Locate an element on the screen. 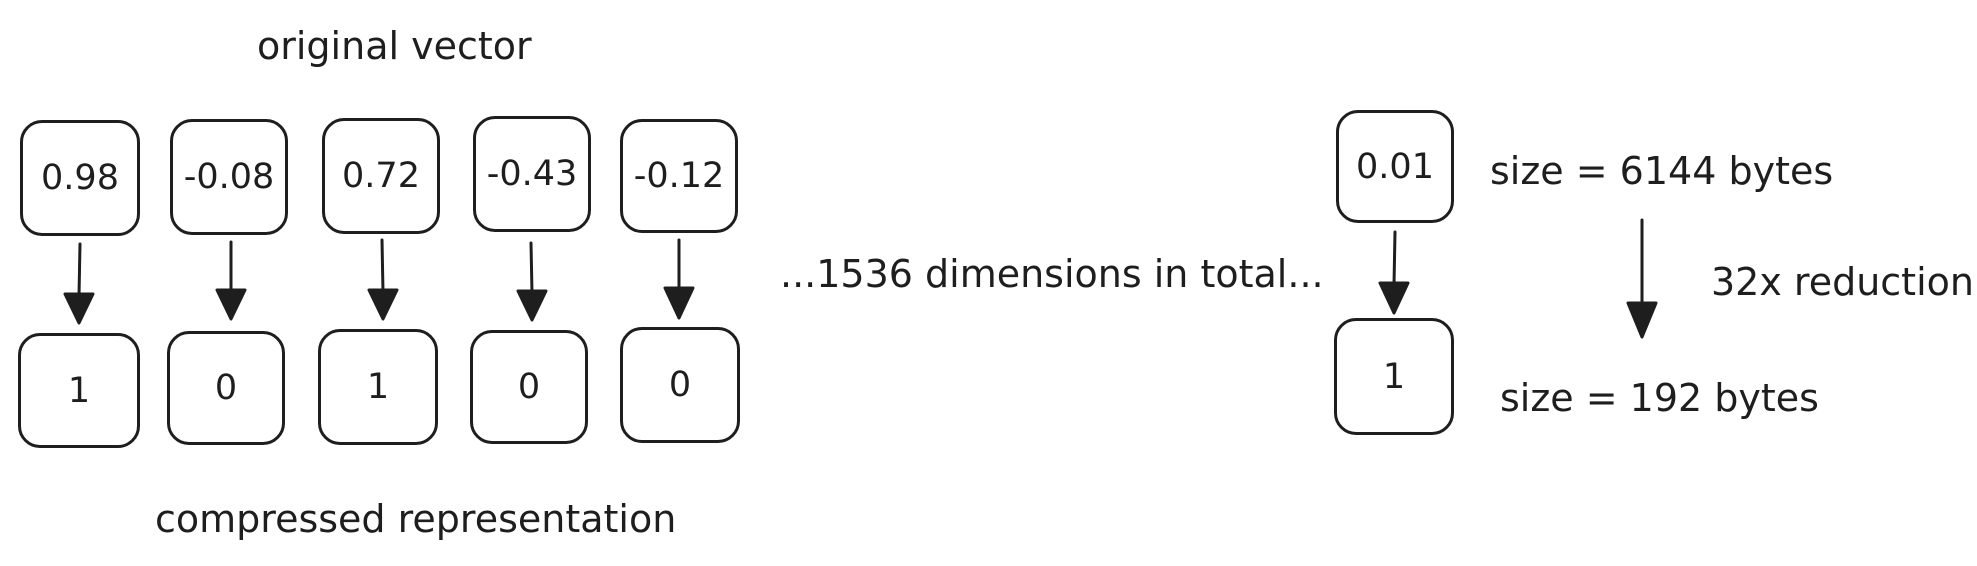 The height and width of the screenshot is (566, 1977). compressed-representation-title: compressed representation is located at coordinates (416, 519).